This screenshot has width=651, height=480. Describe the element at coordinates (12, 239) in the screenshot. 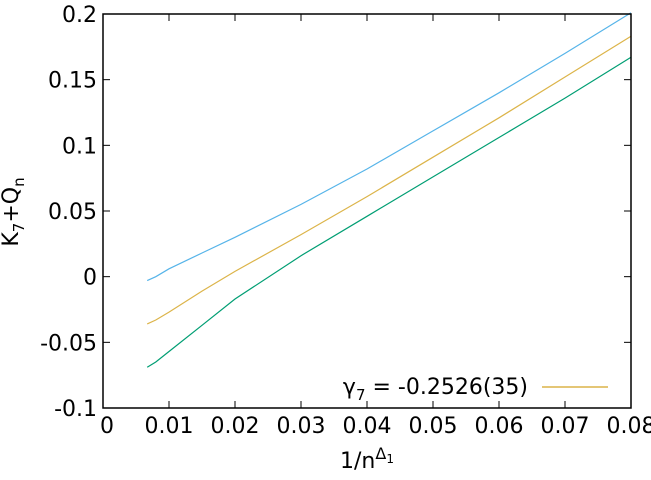

I see `y-axis-label-k: K` at that location.